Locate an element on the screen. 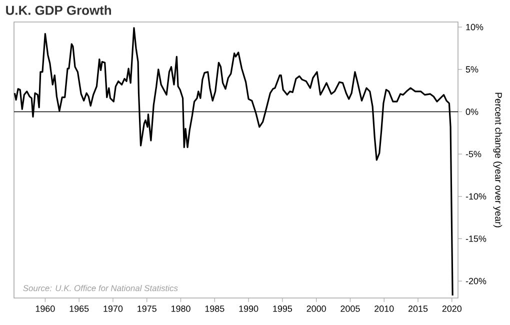 The width and height of the screenshot is (510, 325). annotation: Source: U.K. Office for National Statistics is located at coordinates (100, 288).